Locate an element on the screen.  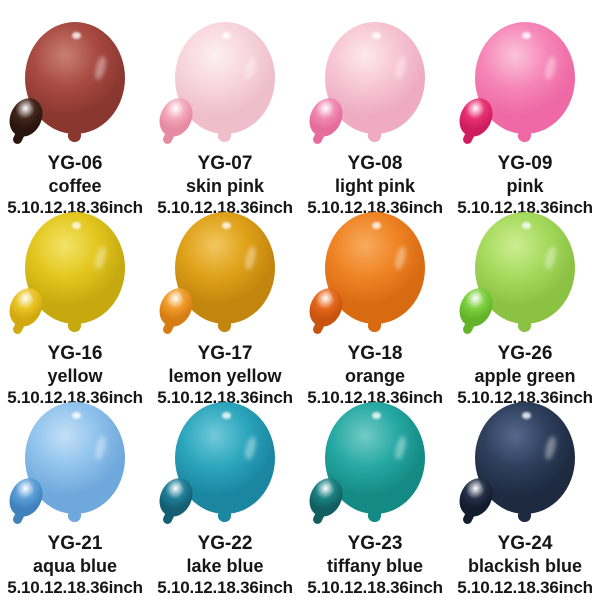
color-name: skin pink is located at coordinates (225, 186).